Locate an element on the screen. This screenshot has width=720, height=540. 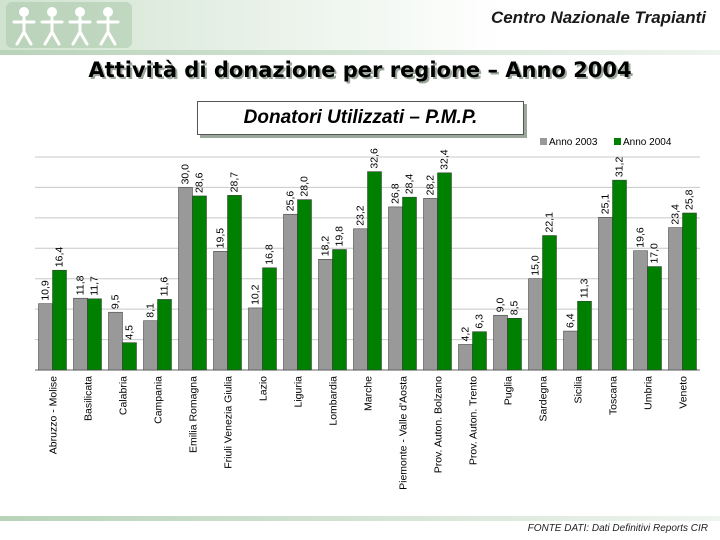
data-label: 25,8 is located at coordinates (690, 199).